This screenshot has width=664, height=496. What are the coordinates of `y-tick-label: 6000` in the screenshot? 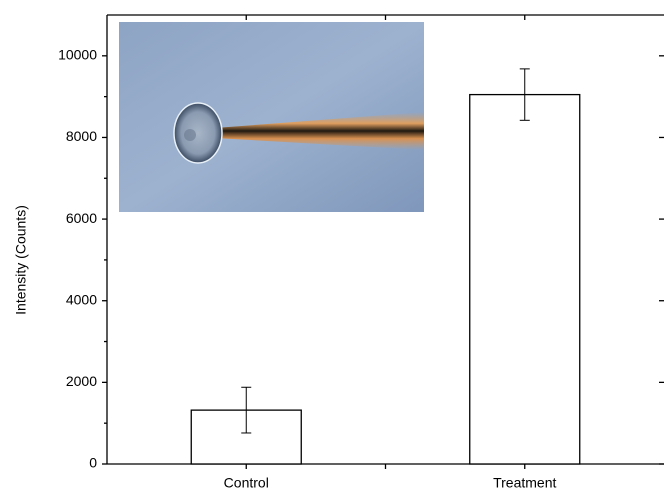 It's located at (81, 218).